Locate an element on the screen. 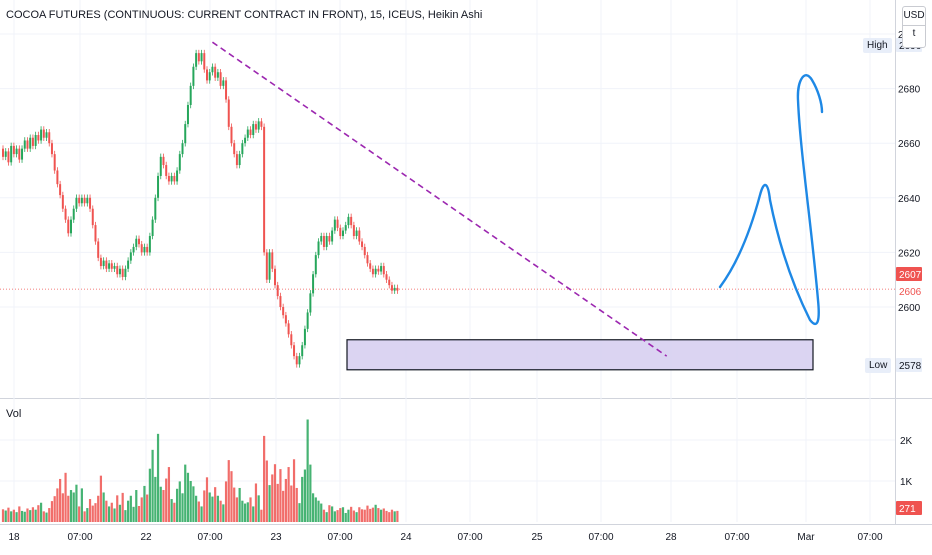  y-tick-label: 2600 is located at coordinates (909, 308).